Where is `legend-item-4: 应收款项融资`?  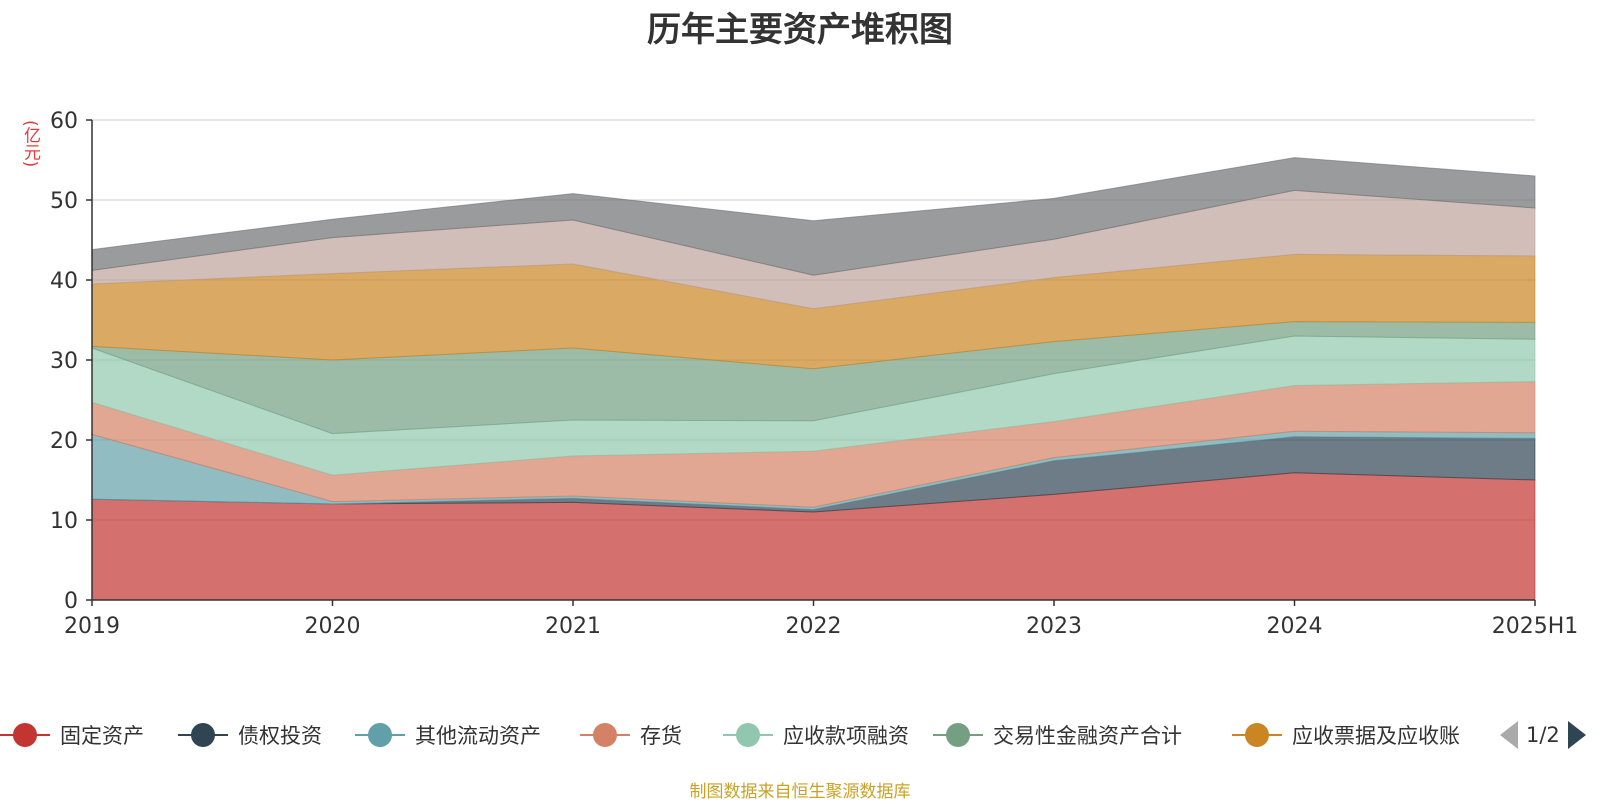
legend-item-4: 应收款项融资 is located at coordinates (816, 735).